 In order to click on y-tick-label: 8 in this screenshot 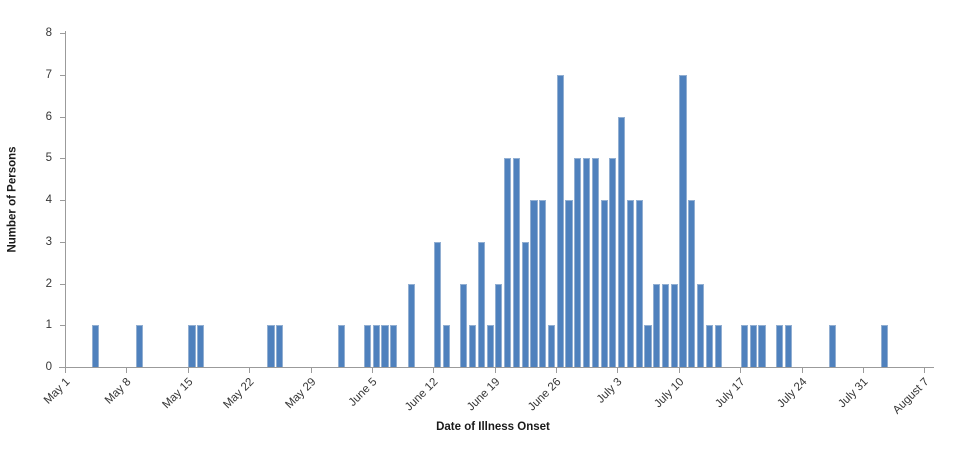, I will do `click(48, 33)`.